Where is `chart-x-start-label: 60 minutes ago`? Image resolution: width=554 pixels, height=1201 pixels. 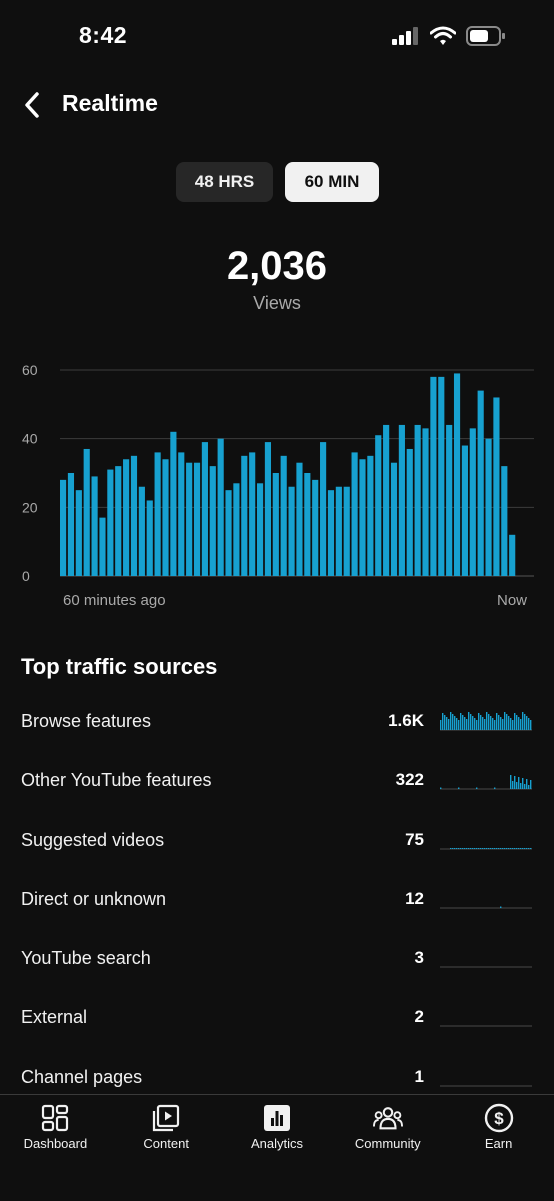
chart-x-start-label: 60 minutes ago is located at coordinates (114, 600).